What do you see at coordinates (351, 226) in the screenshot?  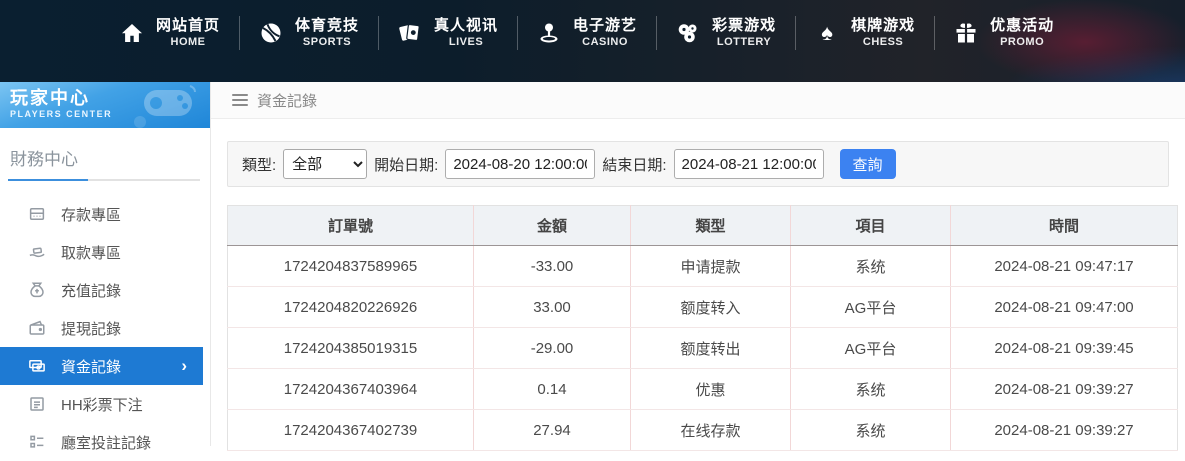 I see `col-header-order-no: 訂單號` at bounding box center [351, 226].